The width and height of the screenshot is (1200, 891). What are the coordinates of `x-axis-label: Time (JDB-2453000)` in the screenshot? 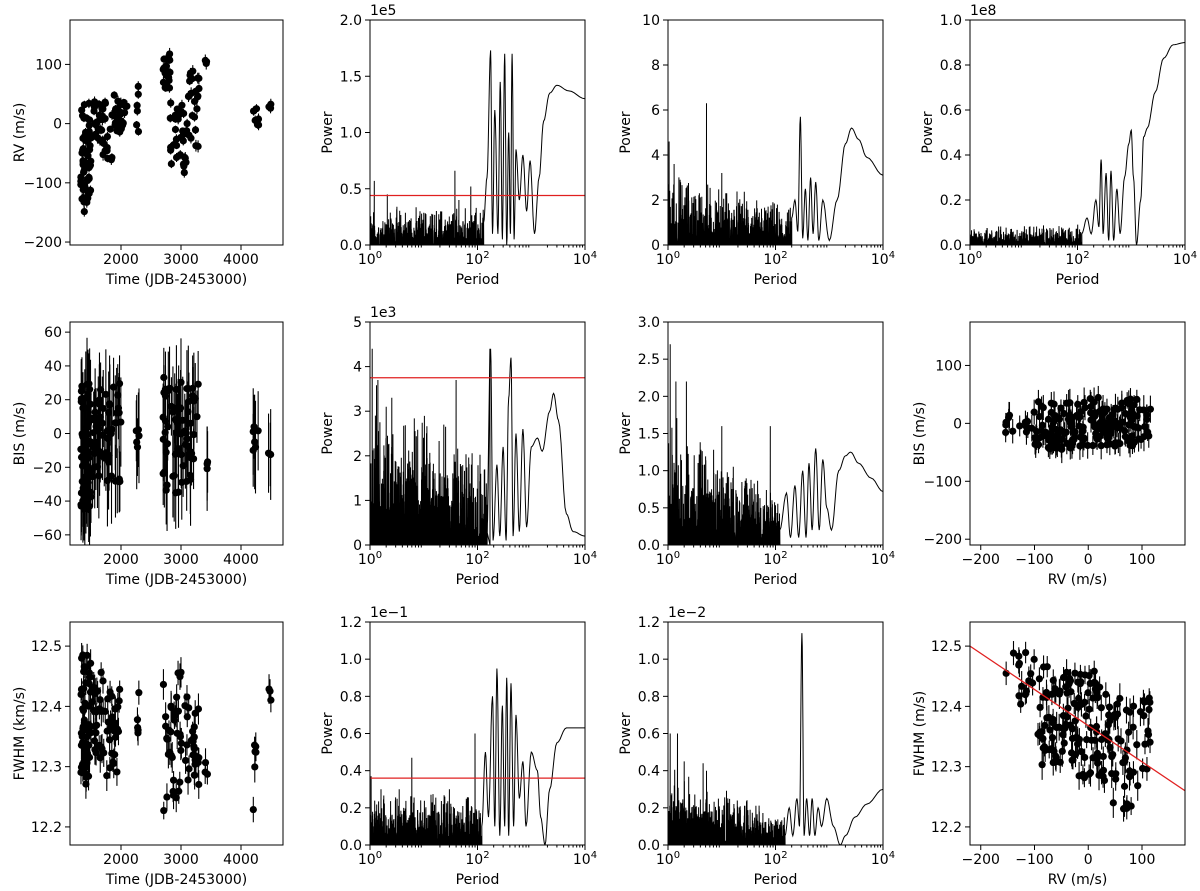 It's located at (176, 880).